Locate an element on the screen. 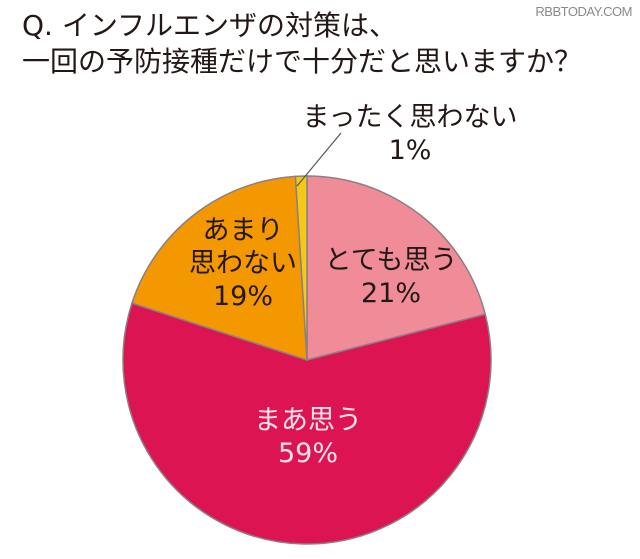  title-line-1: Q. インフルエンザの対策は、 is located at coordinates (210, 25).